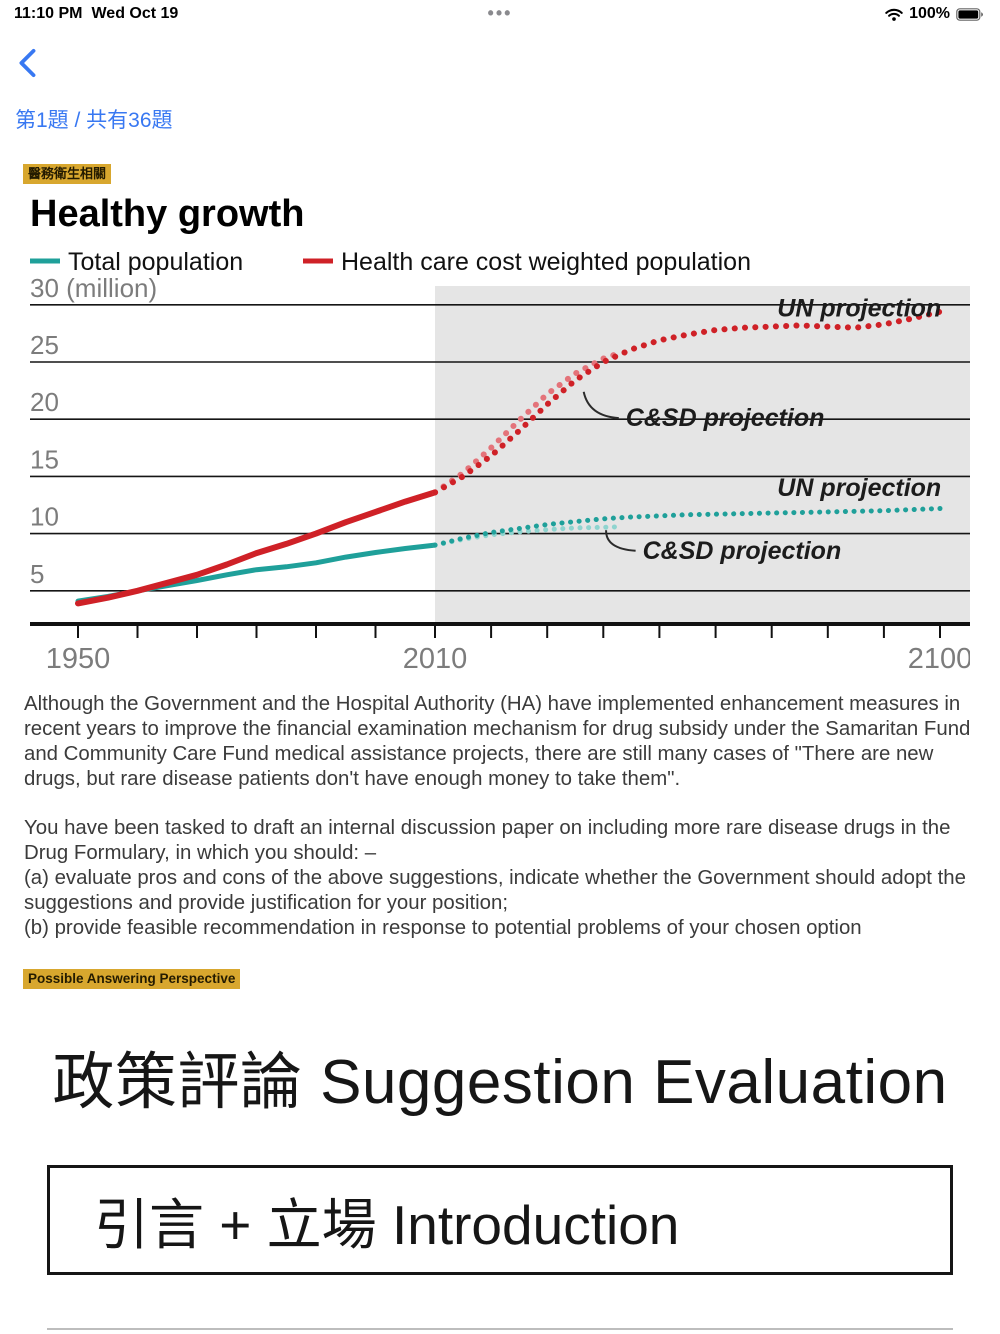  What do you see at coordinates (44, 516) in the screenshot?
I see `svg-text: 10` at bounding box center [44, 516].